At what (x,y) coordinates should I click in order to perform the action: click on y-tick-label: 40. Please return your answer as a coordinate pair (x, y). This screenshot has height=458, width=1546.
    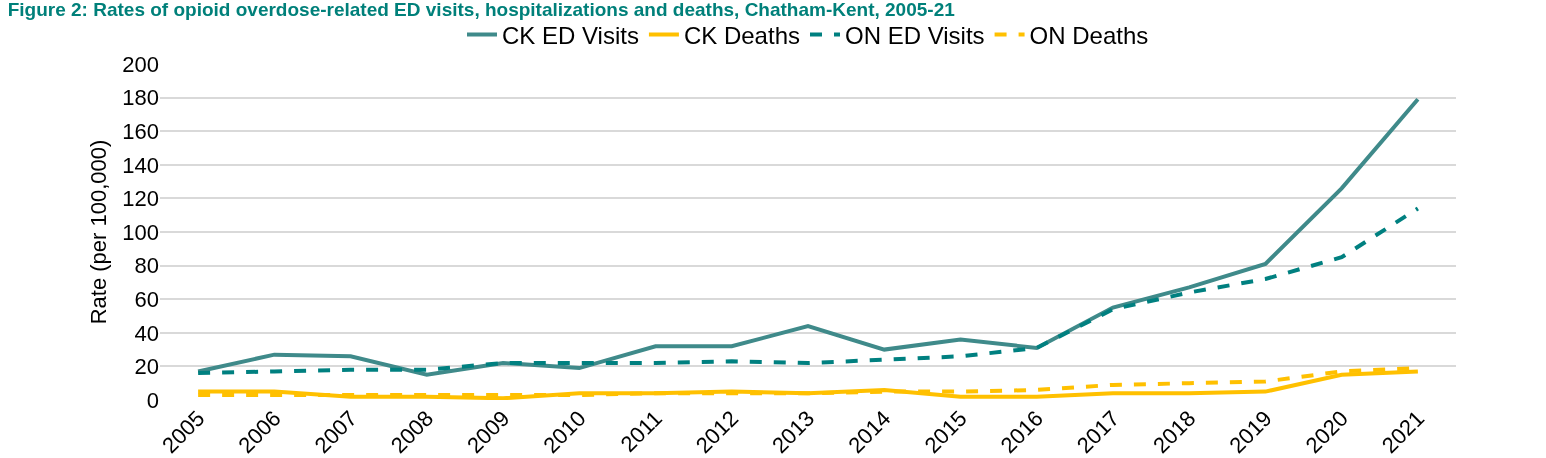
    Looking at the image, I should click on (146, 333).